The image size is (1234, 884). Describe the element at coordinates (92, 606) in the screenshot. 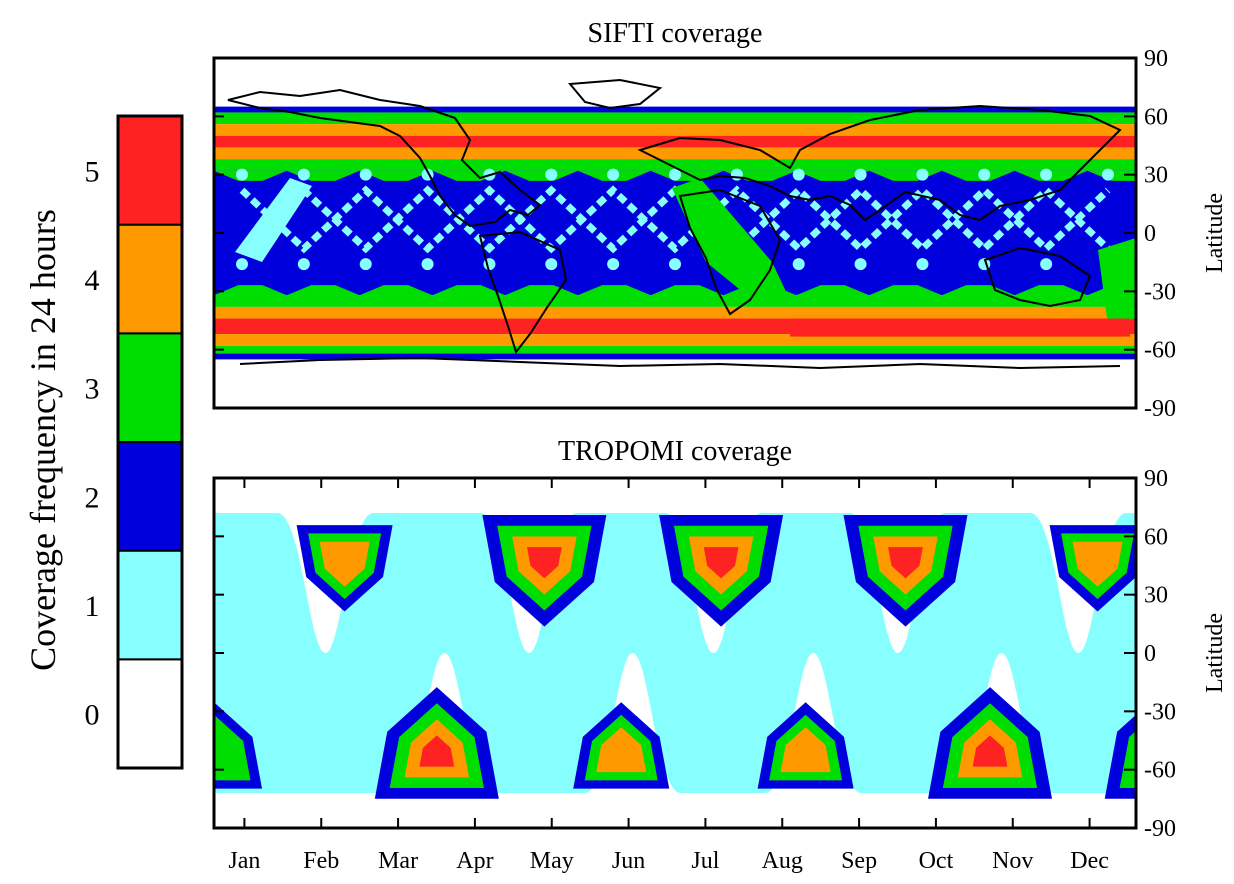

I see `colorbar-label-1: 1` at that location.